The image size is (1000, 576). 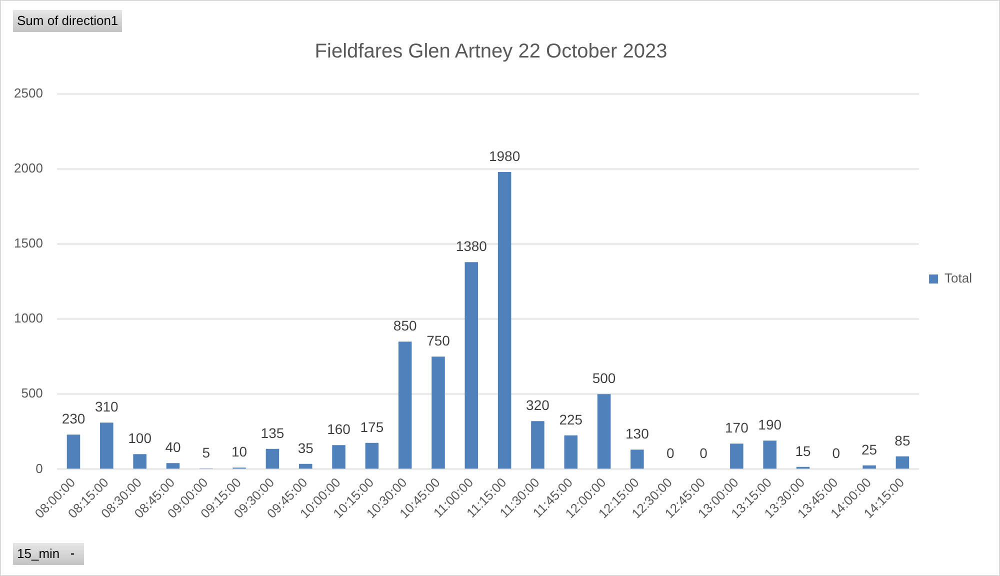 I want to click on data-label: 1980, so click(x=504, y=156).